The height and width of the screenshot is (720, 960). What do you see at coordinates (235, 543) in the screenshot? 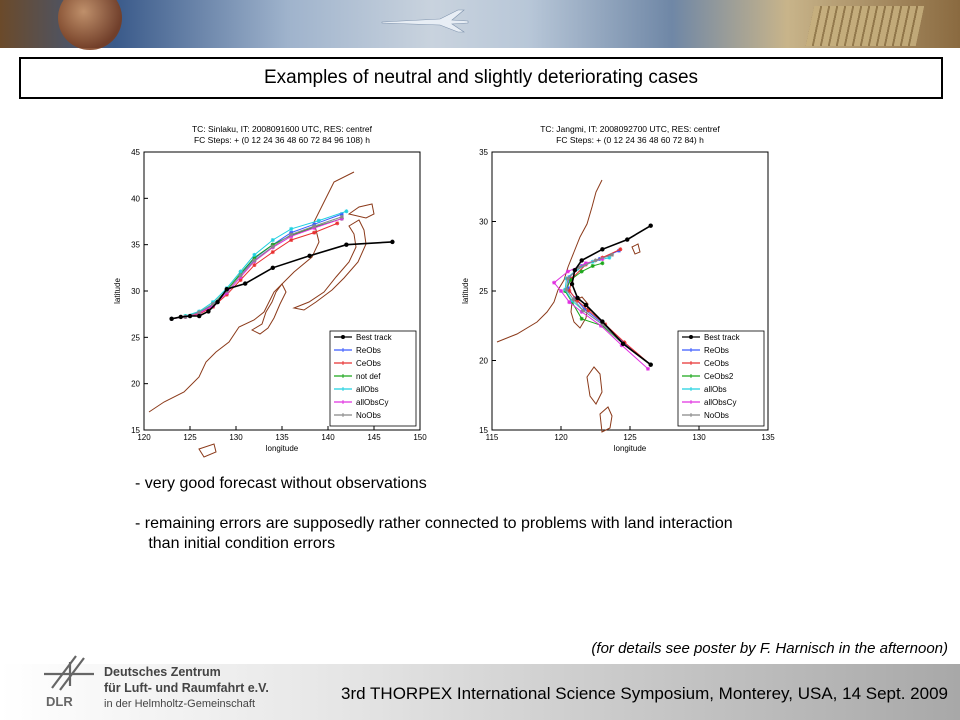
I see `bullet-item: than initial condition errors` at bounding box center [235, 543].